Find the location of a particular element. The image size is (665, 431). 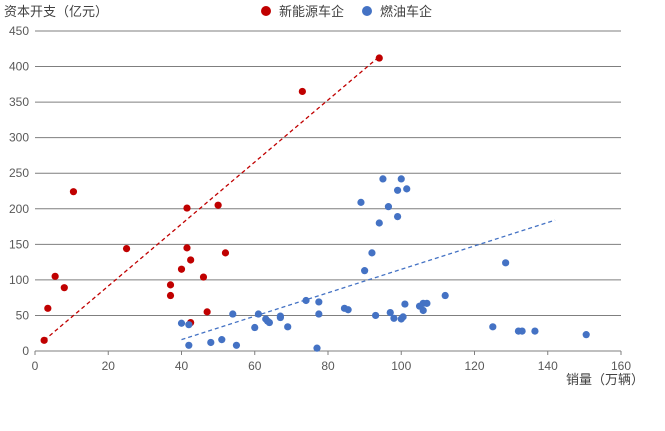

x-tick-label: 160 is located at coordinates (621, 366).